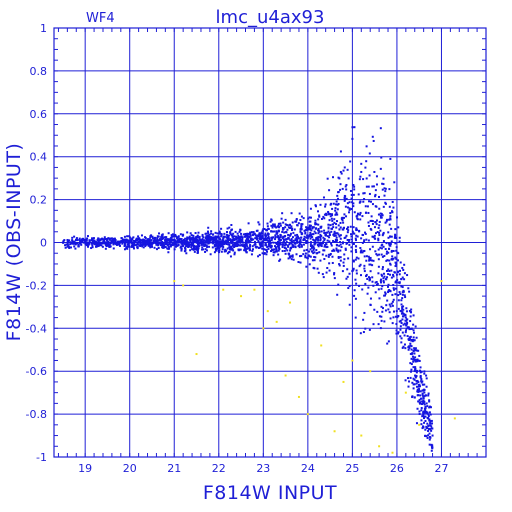 The image size is (512, 512). I want to click on secondary-point, so click(298, 396).